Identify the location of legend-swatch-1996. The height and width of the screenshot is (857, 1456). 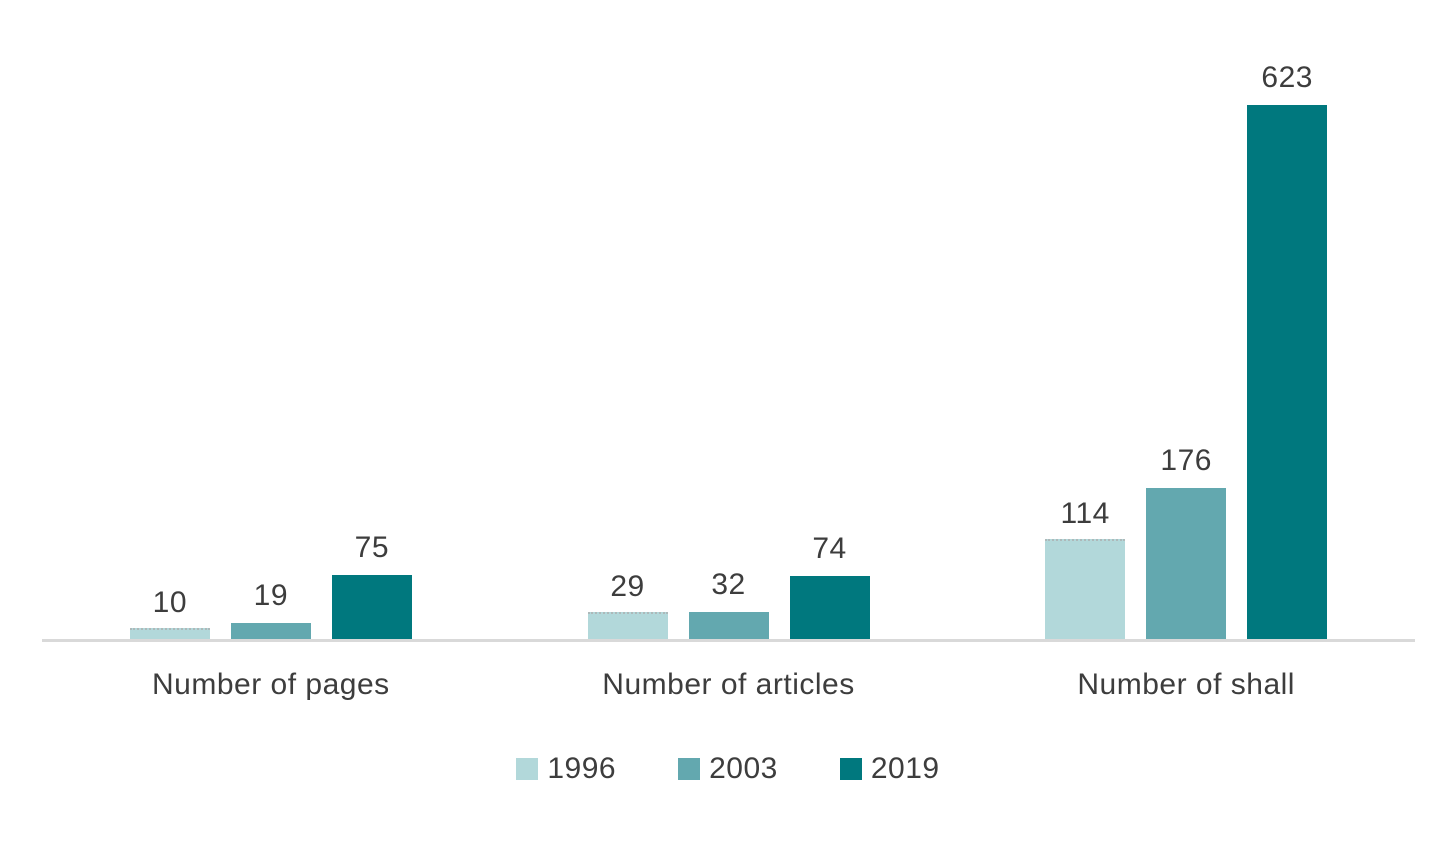
(527, 769).